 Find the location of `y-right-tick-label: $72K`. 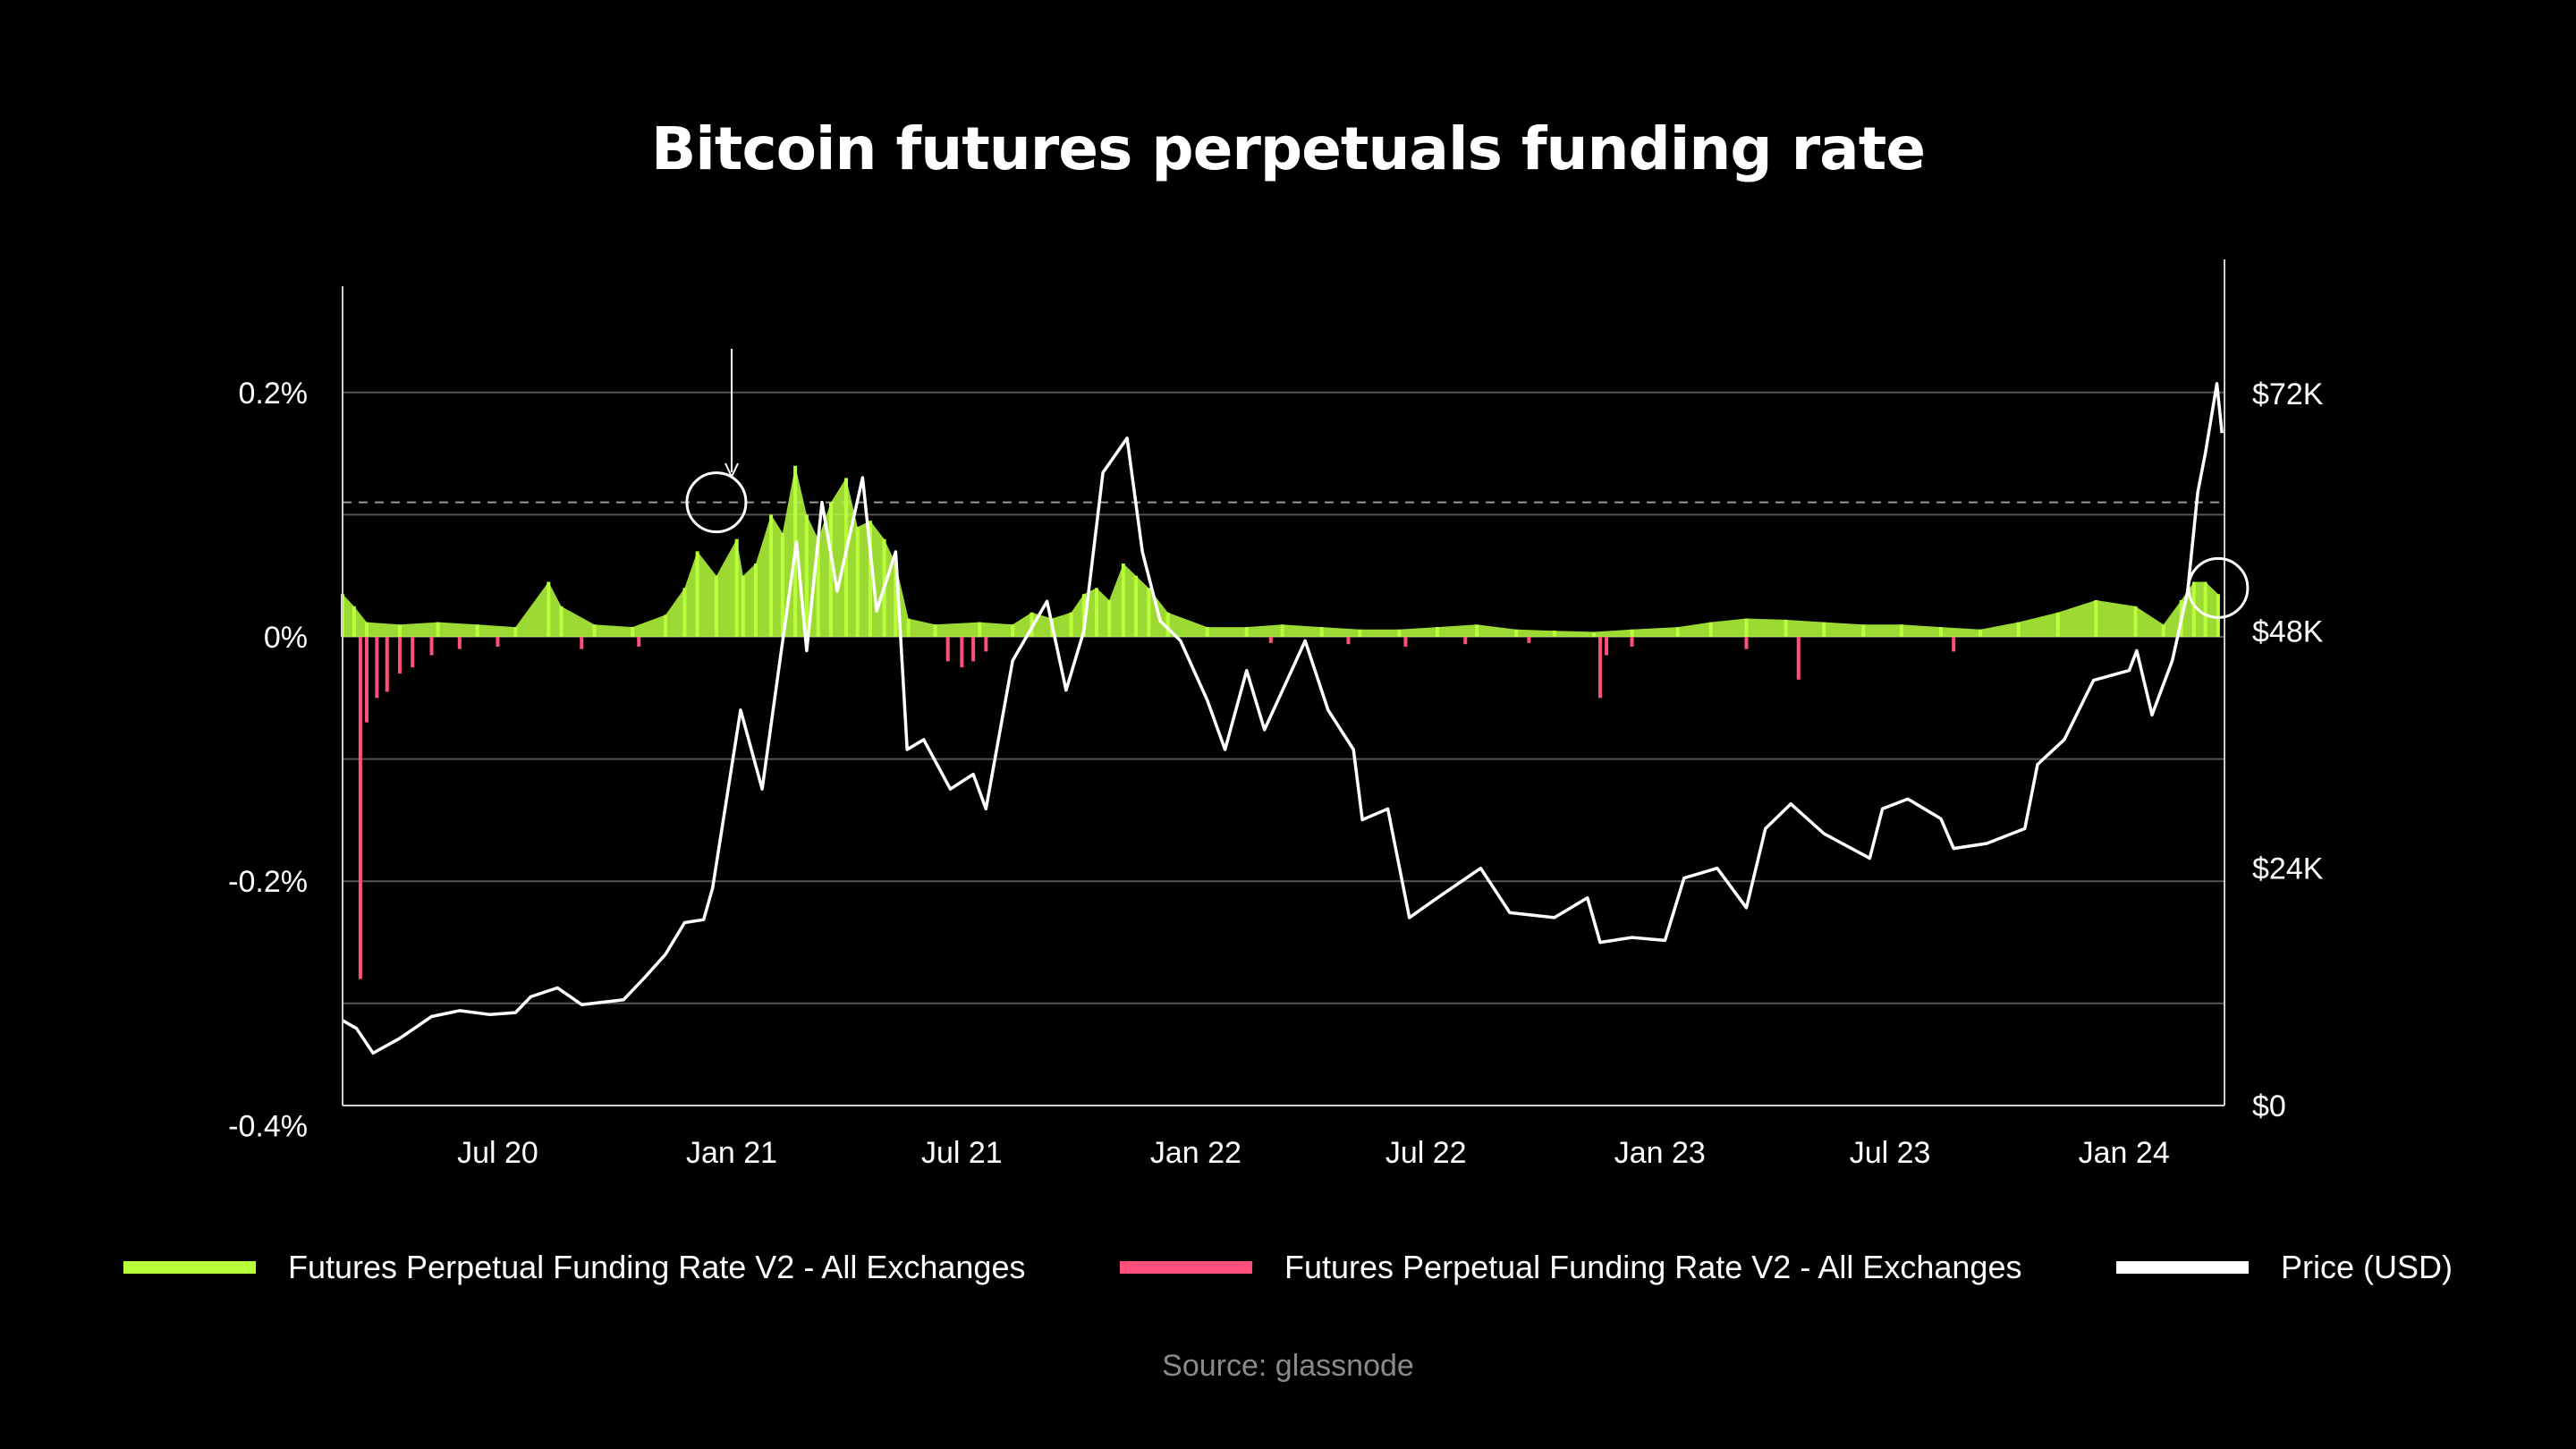

y-right-tick-label: $72K is located at coordinates (2288, 394).